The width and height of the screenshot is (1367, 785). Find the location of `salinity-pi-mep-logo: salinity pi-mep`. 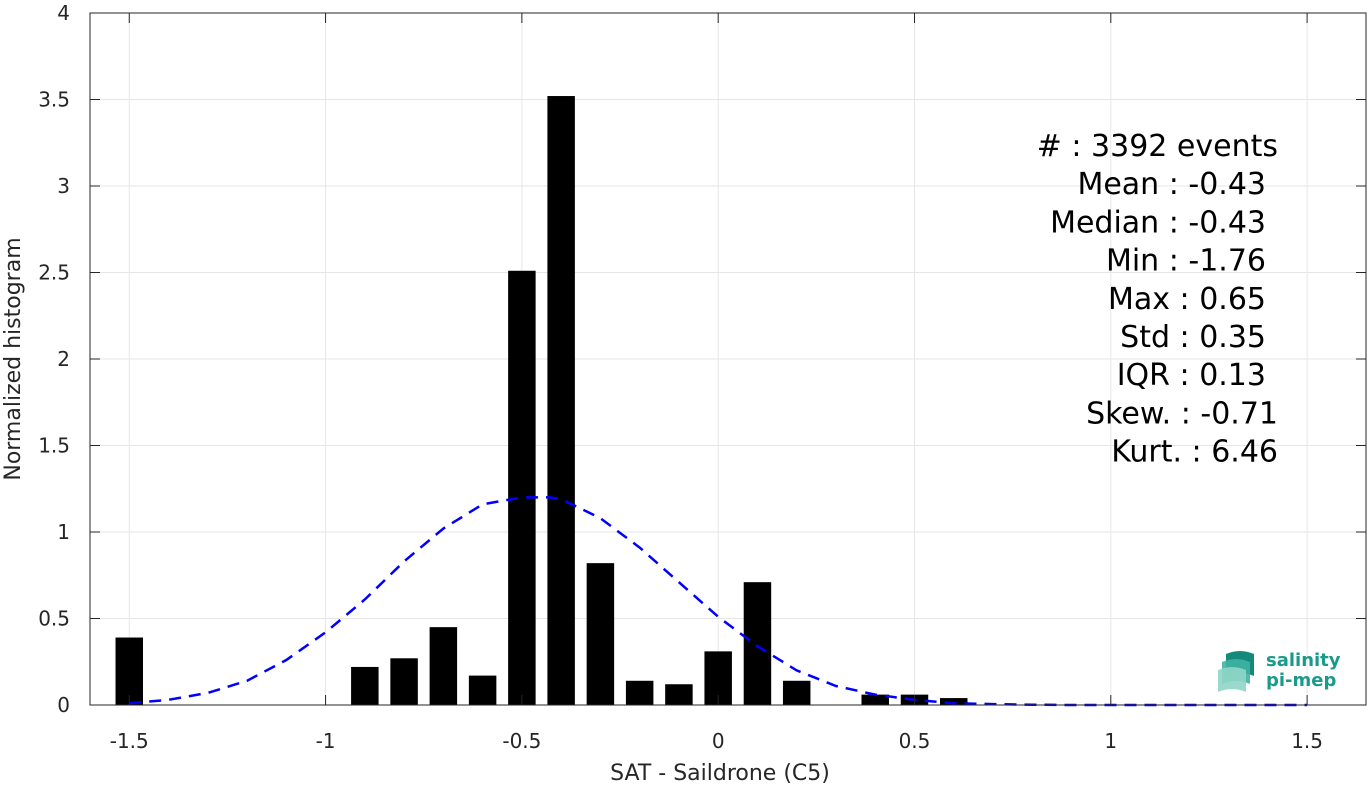

salinity-pi-mep-logo: salinity pi-mep is located at coordinates (1279, 671).